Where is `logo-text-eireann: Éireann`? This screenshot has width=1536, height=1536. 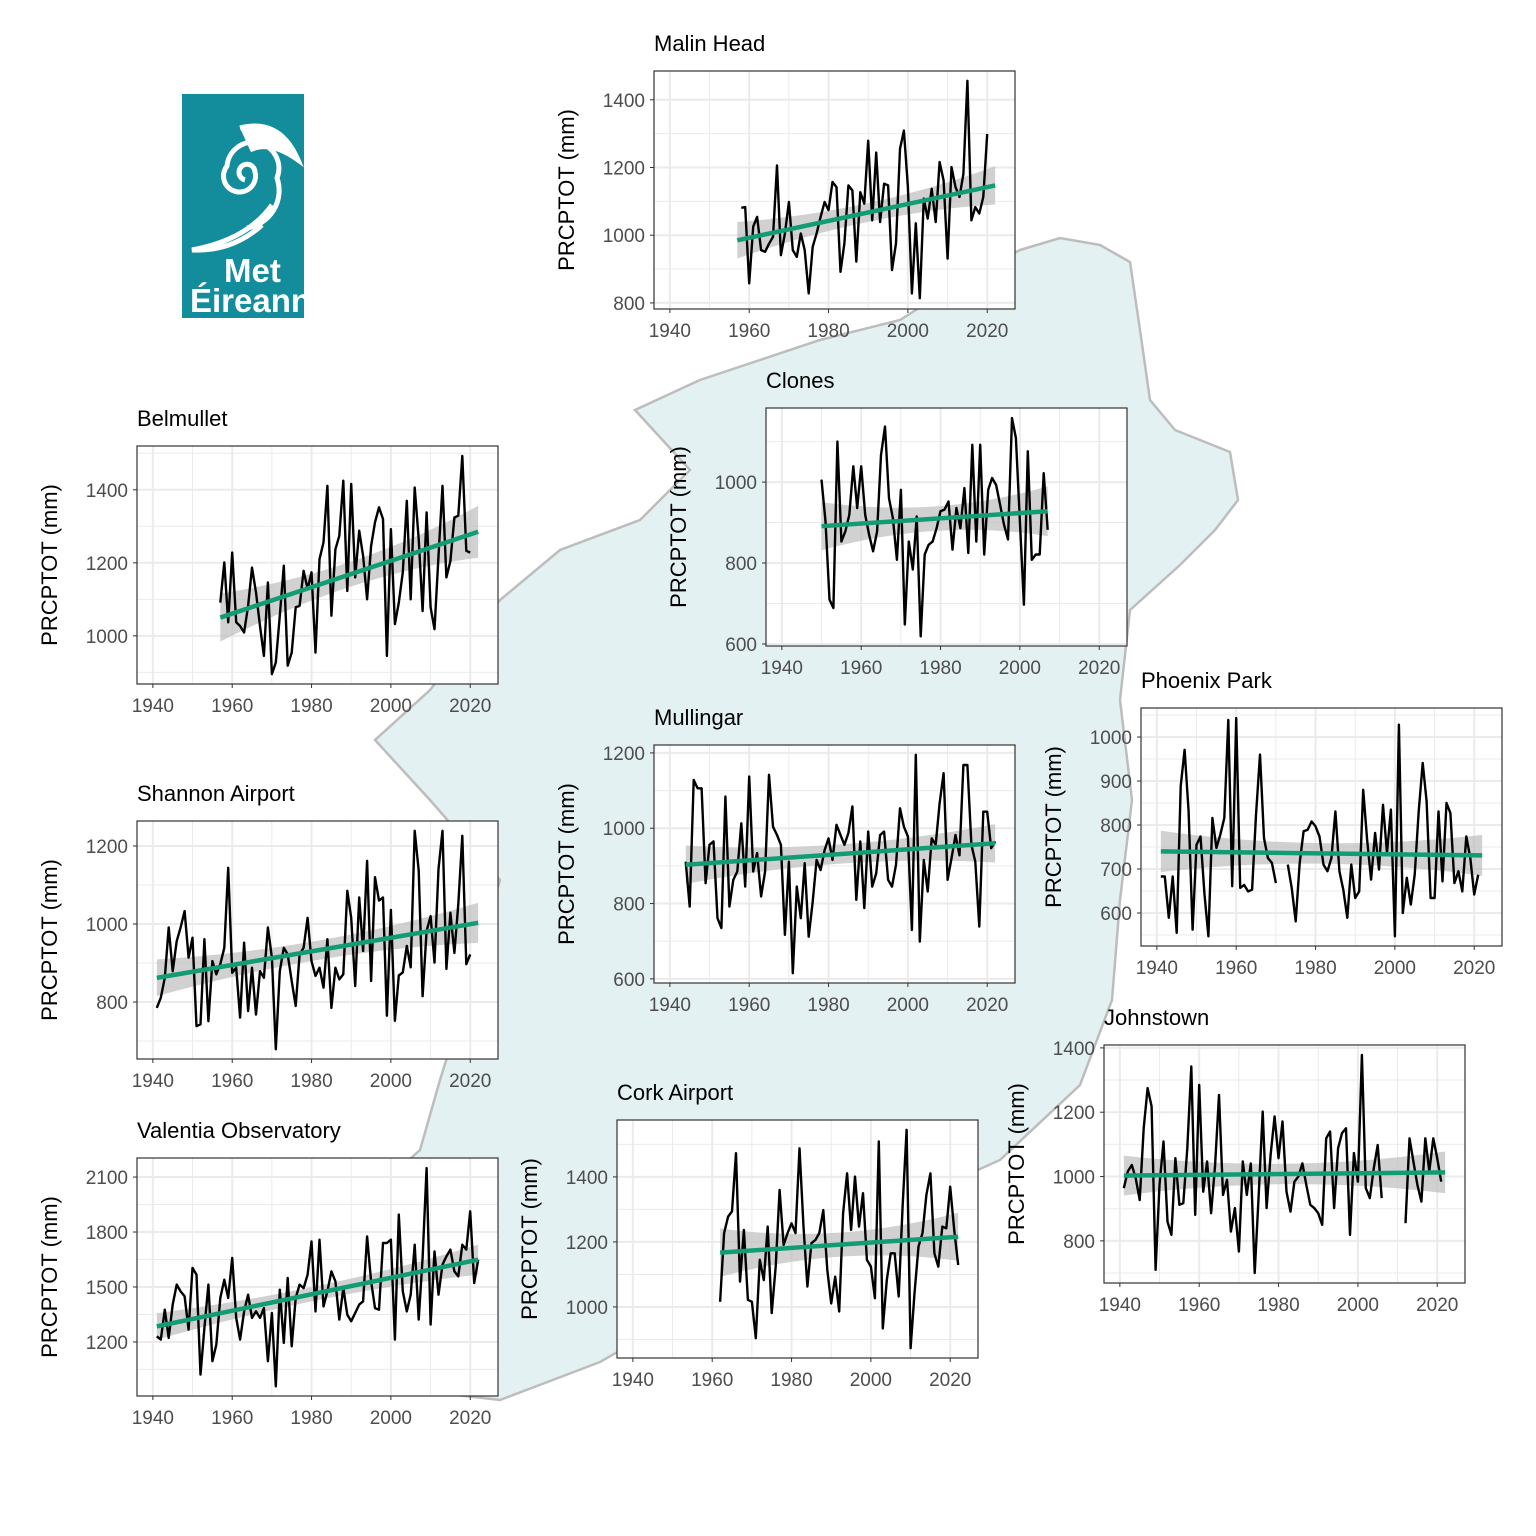
logo-text-eireann: Éireann is located at coordinates (250, 300).